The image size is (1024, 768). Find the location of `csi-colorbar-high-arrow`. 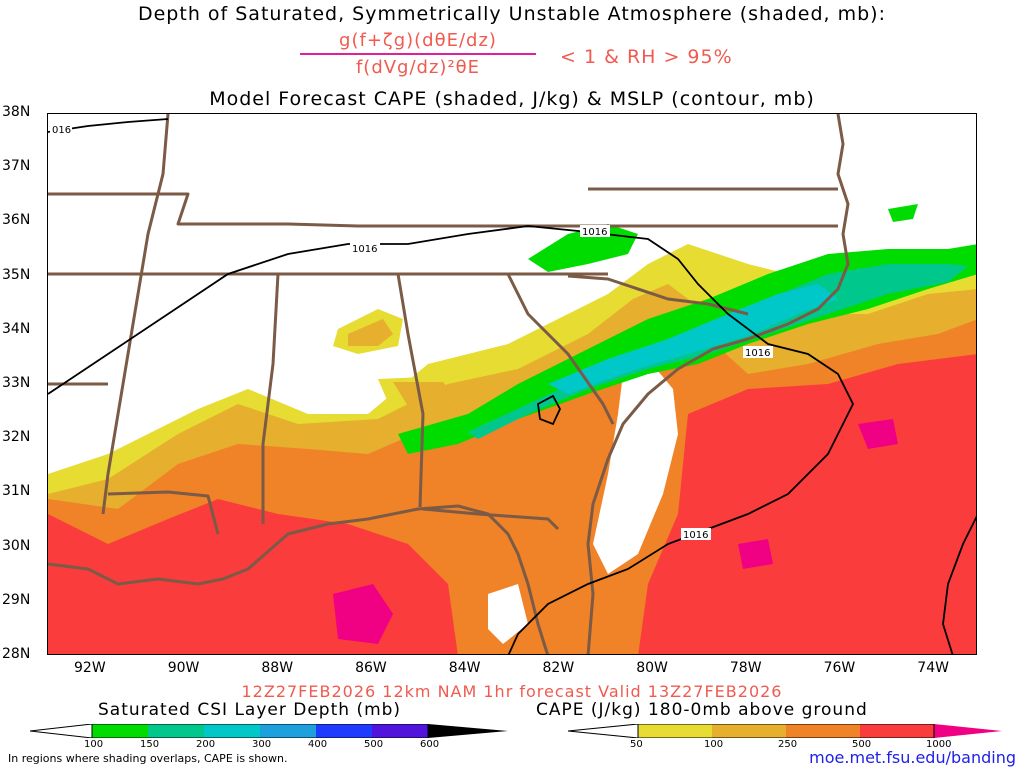

csi-colorbar-high-arrow is located at coordinates (468, 731).